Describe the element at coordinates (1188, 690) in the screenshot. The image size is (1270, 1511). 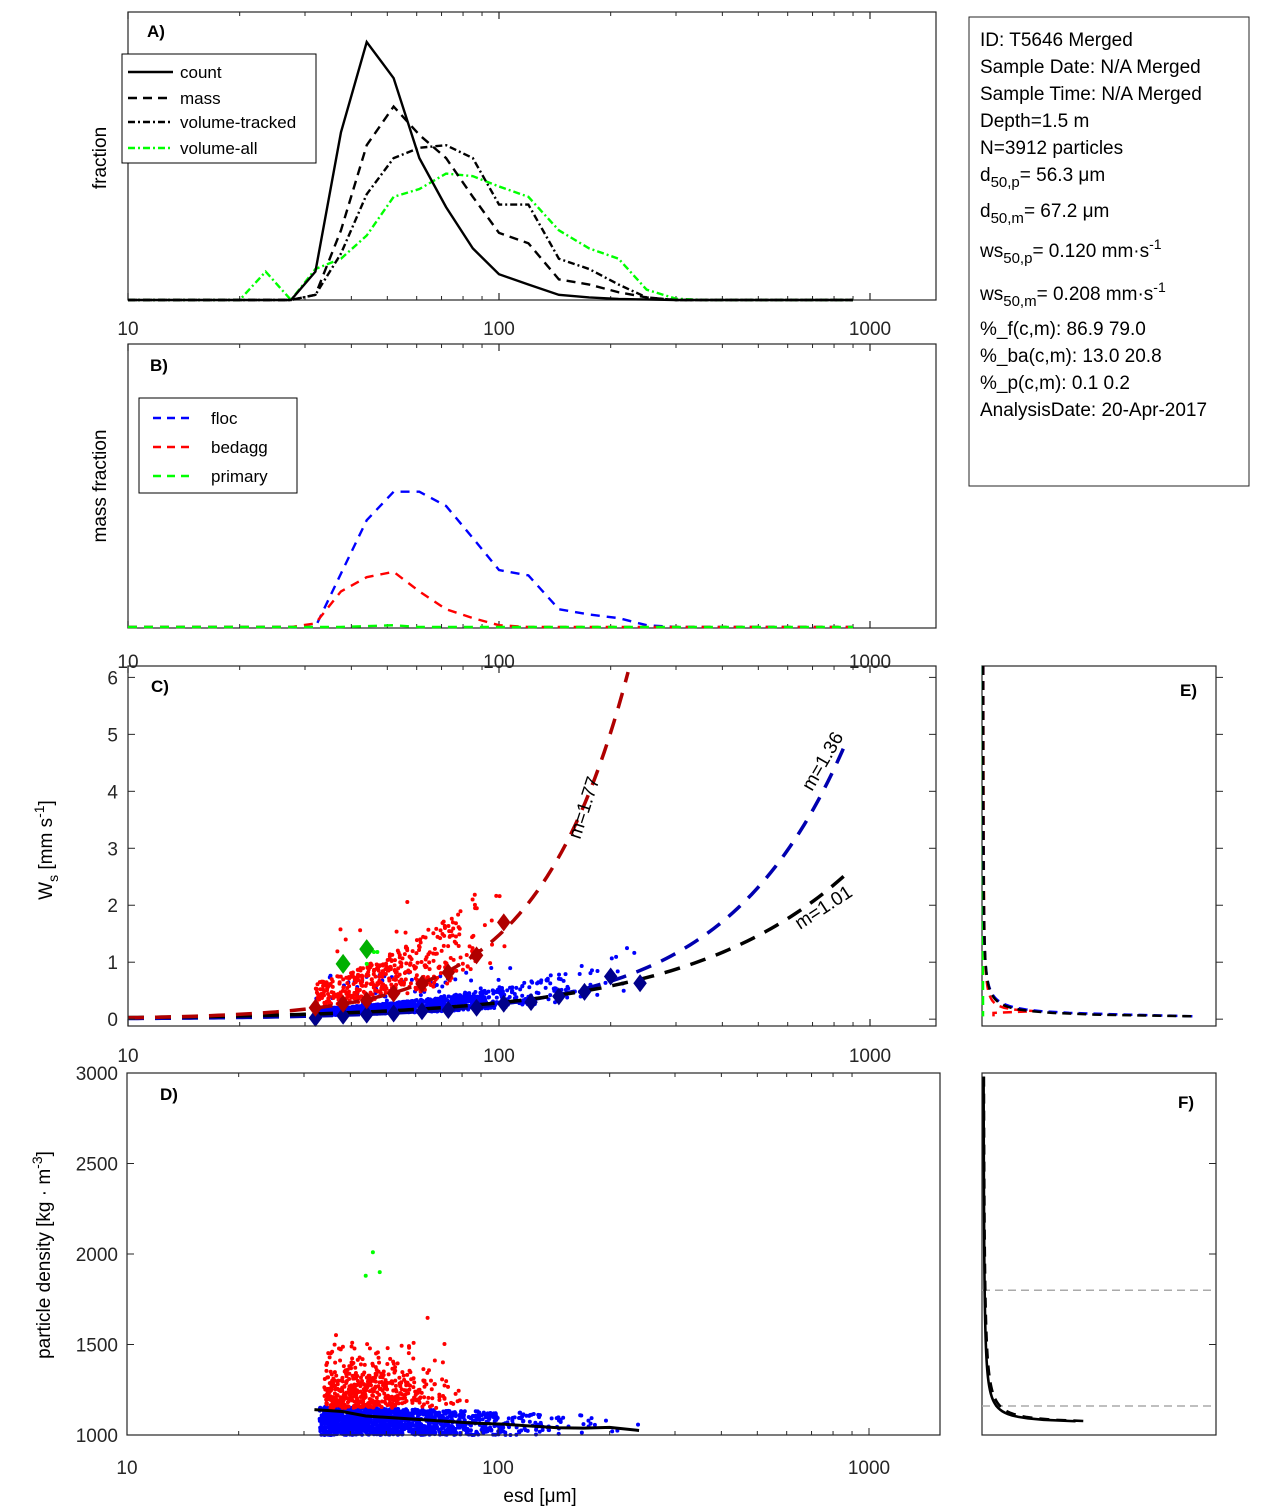
I see `panel-e-label: E)` at that location.